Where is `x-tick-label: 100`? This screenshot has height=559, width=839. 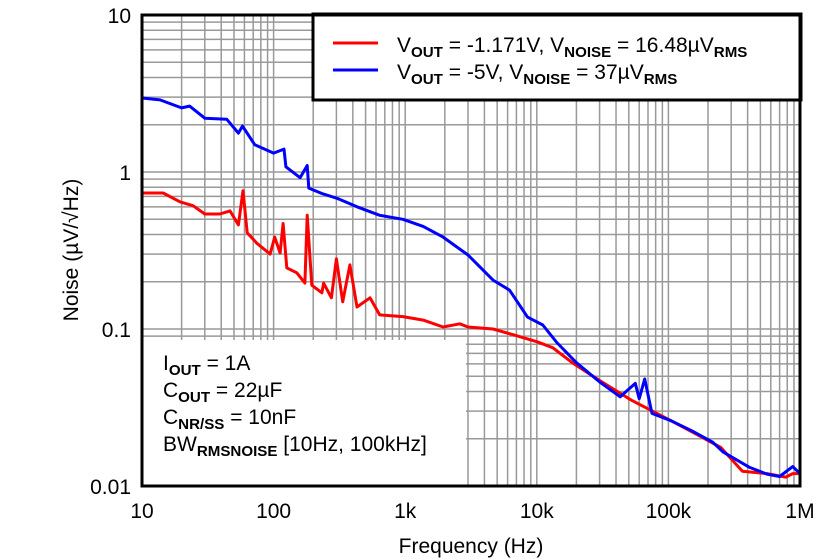
x-tick-label: 100 is located at coordinates (273, 511).